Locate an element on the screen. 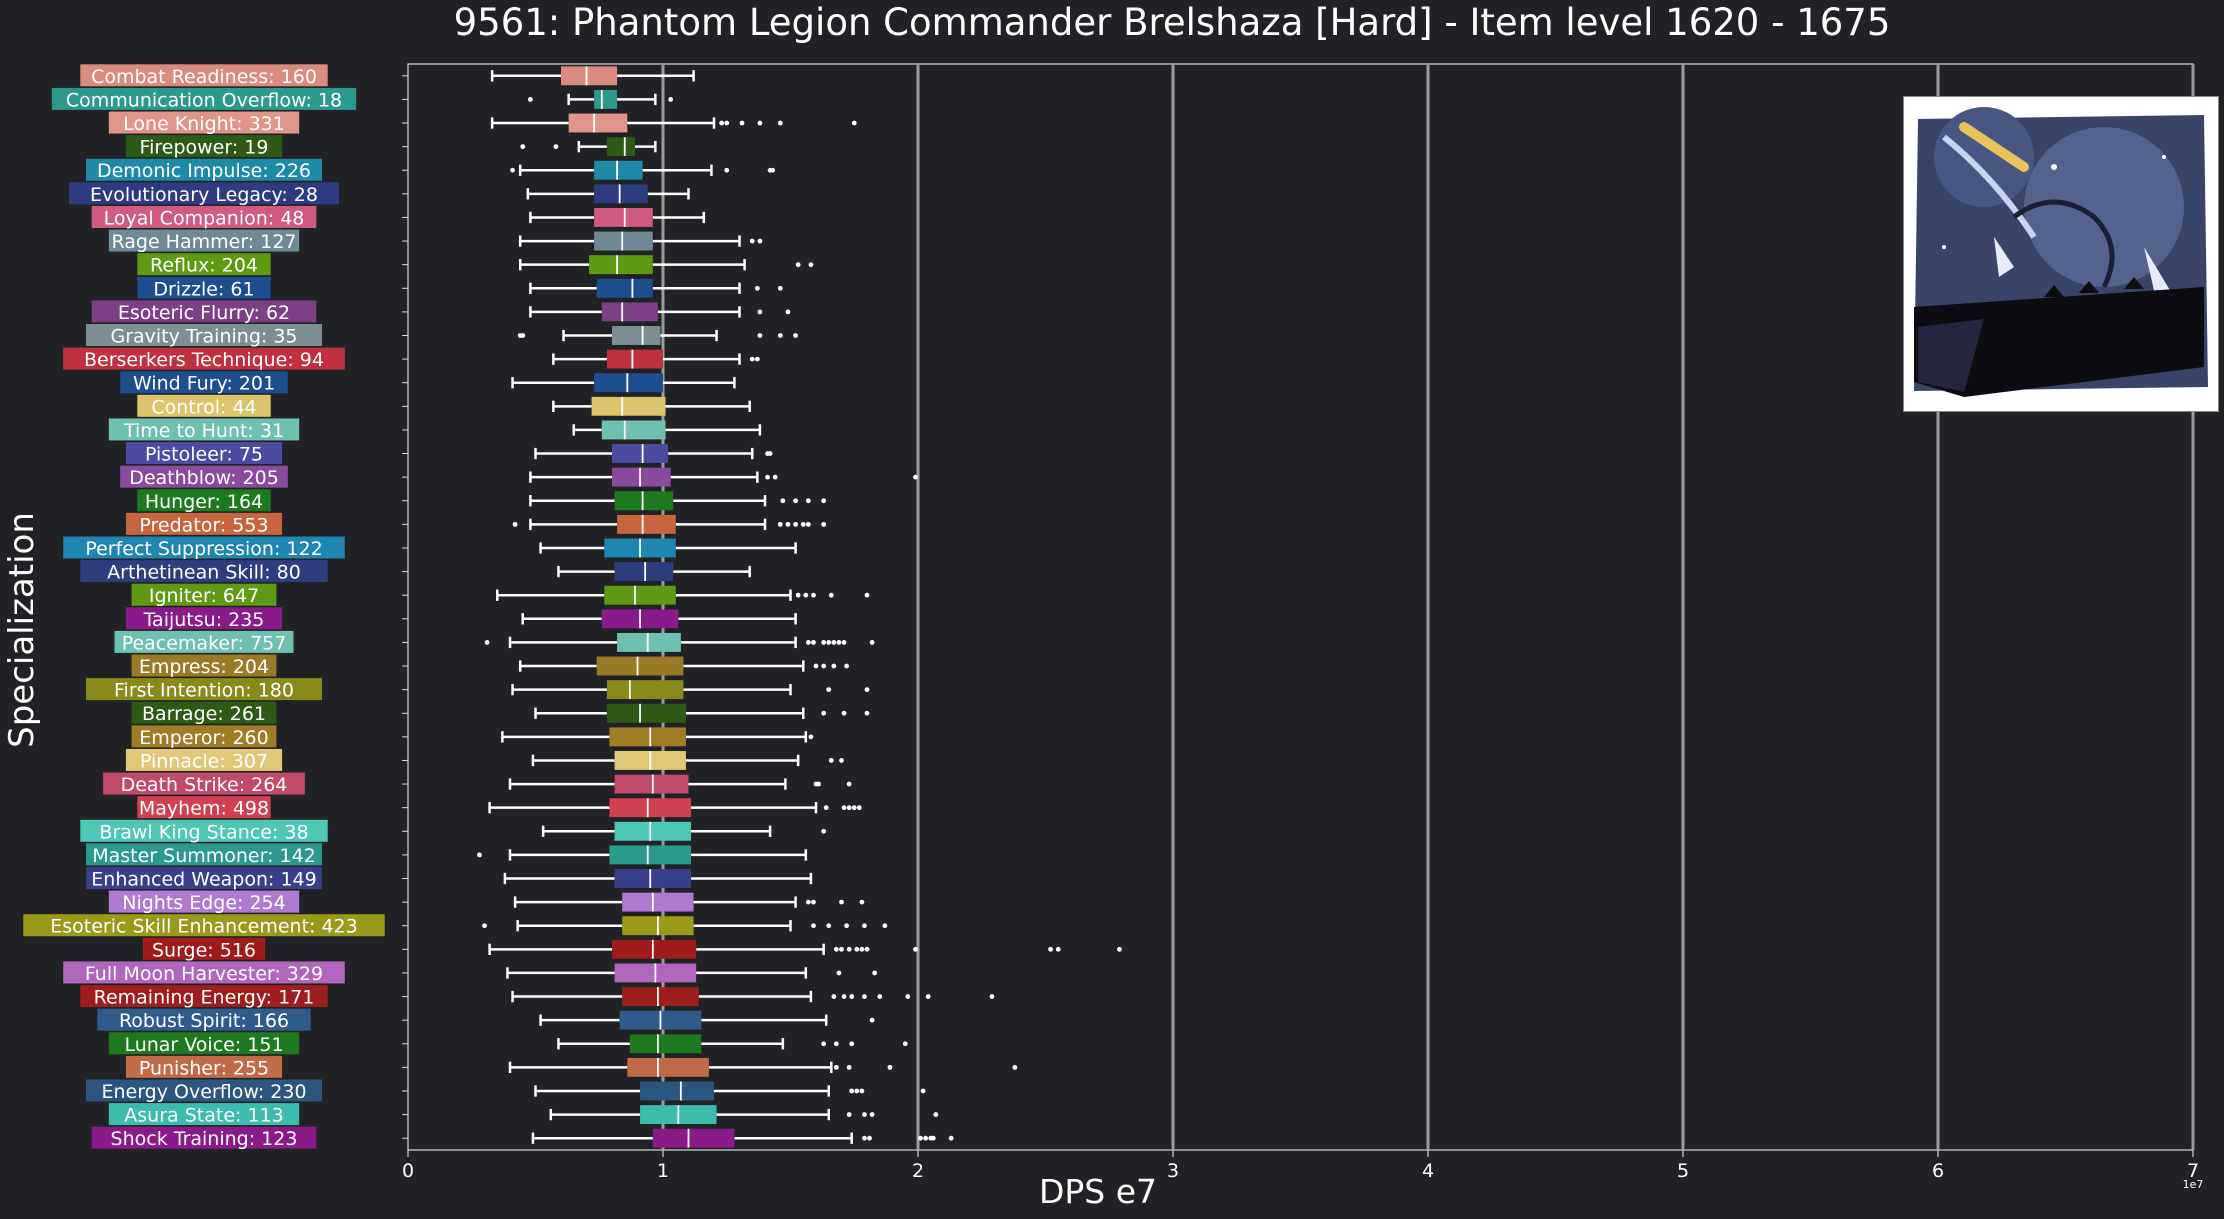 The image size is (2224, 1219). category-label: Rage Hammer: 127 is located at coordinates (203, 242).